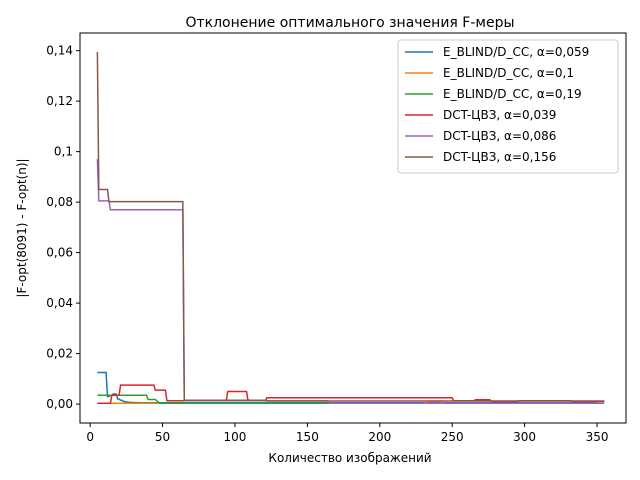  What do you see at coordinates (90, 437) in the screenshot?
I see `x-tick-label: 0` at bounding box center [90, 437].